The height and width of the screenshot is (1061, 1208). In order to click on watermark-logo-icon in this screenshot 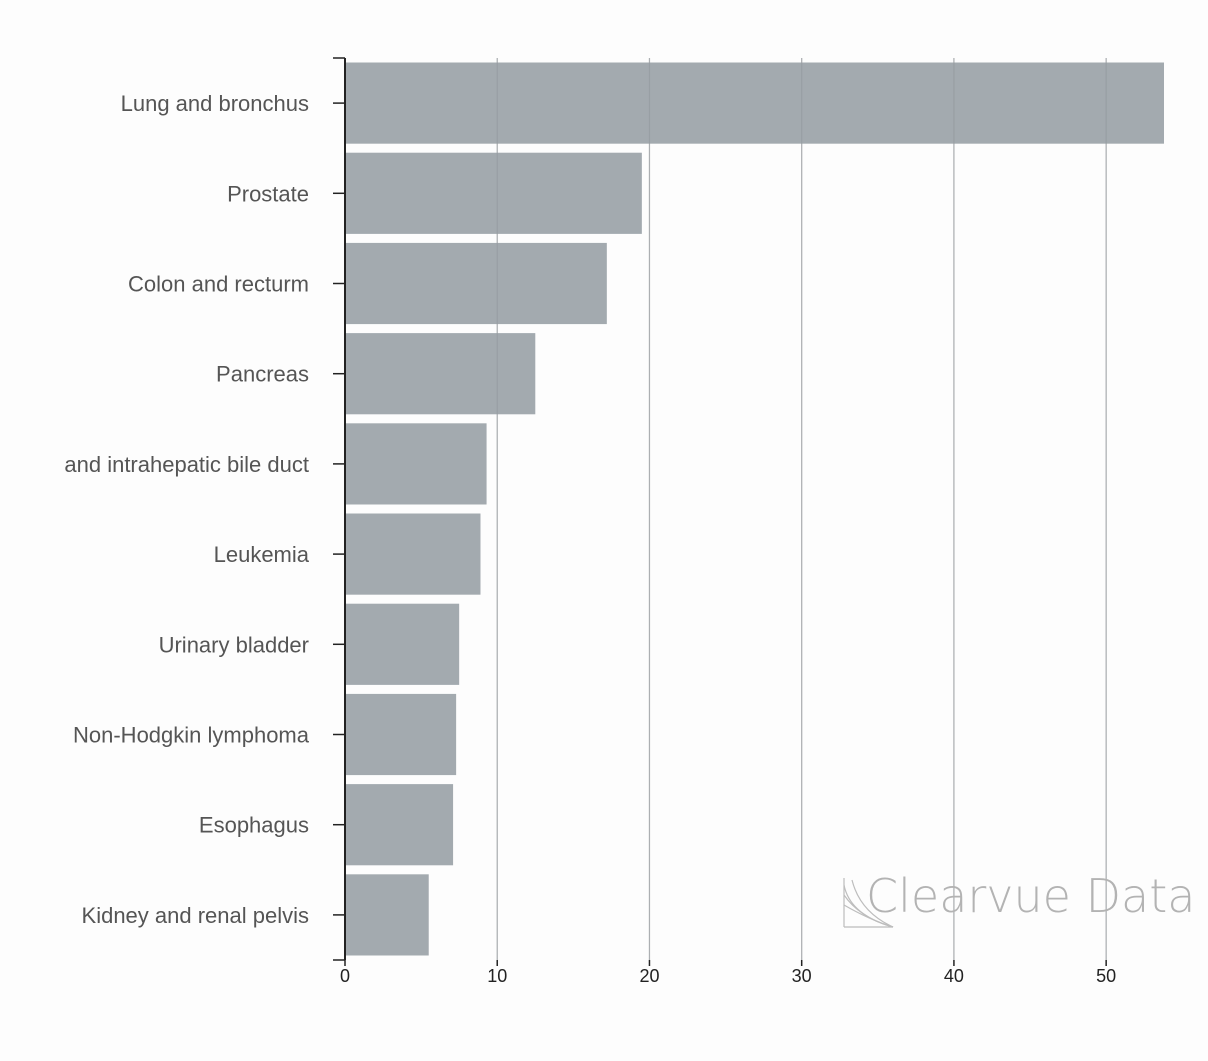, I will do `click(868, 903)`.